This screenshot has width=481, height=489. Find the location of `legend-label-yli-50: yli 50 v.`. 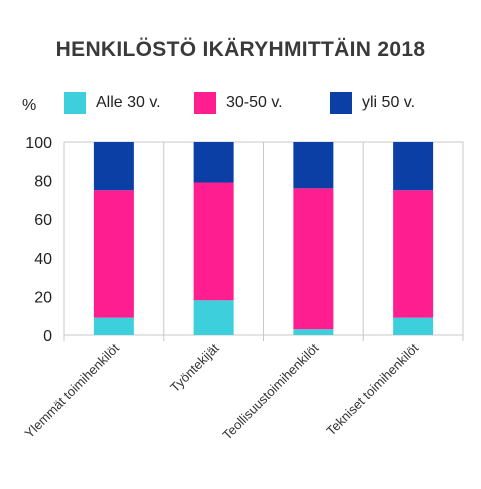

legend-label-yli-50: yli 50 v. is located at coordinates (389, 102).